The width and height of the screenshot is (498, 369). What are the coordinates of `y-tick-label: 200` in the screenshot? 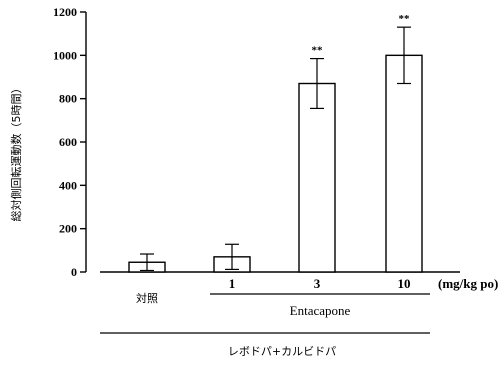 It's located at (68, 229).